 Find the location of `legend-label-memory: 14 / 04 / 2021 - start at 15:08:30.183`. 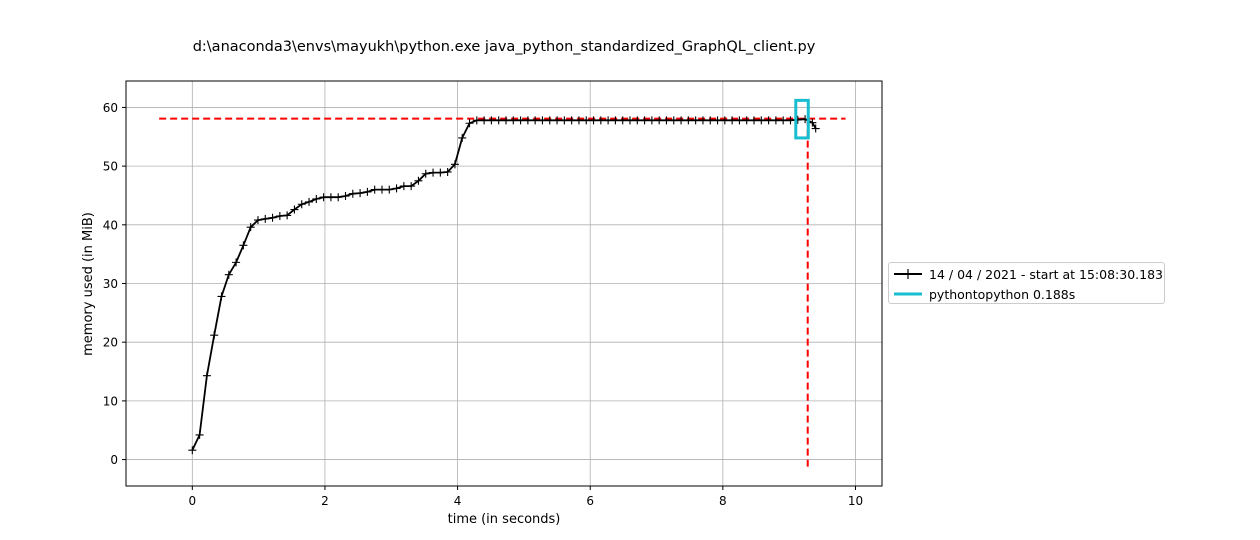

legend-label-memory: 14 / 04 / 2021 - start at 15:08:30.183 is located at coordinates (1046, 274).